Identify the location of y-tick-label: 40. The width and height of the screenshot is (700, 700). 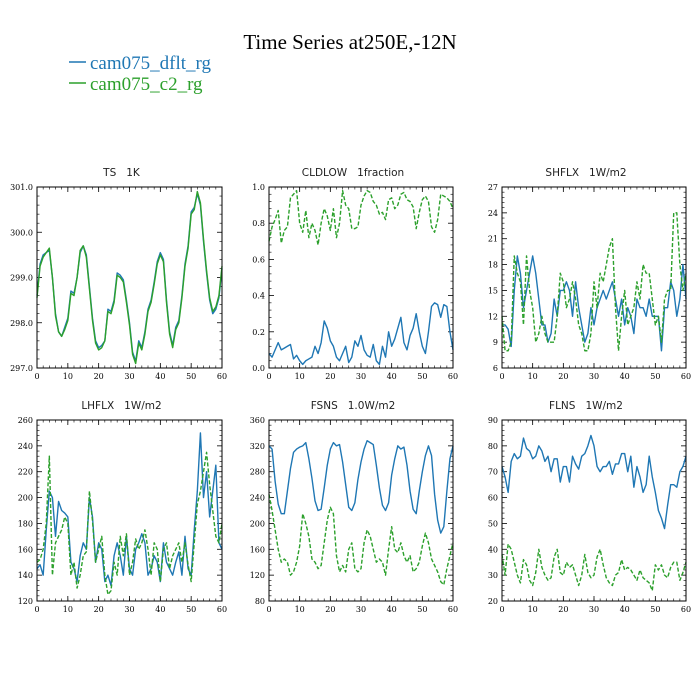
(493, 549).